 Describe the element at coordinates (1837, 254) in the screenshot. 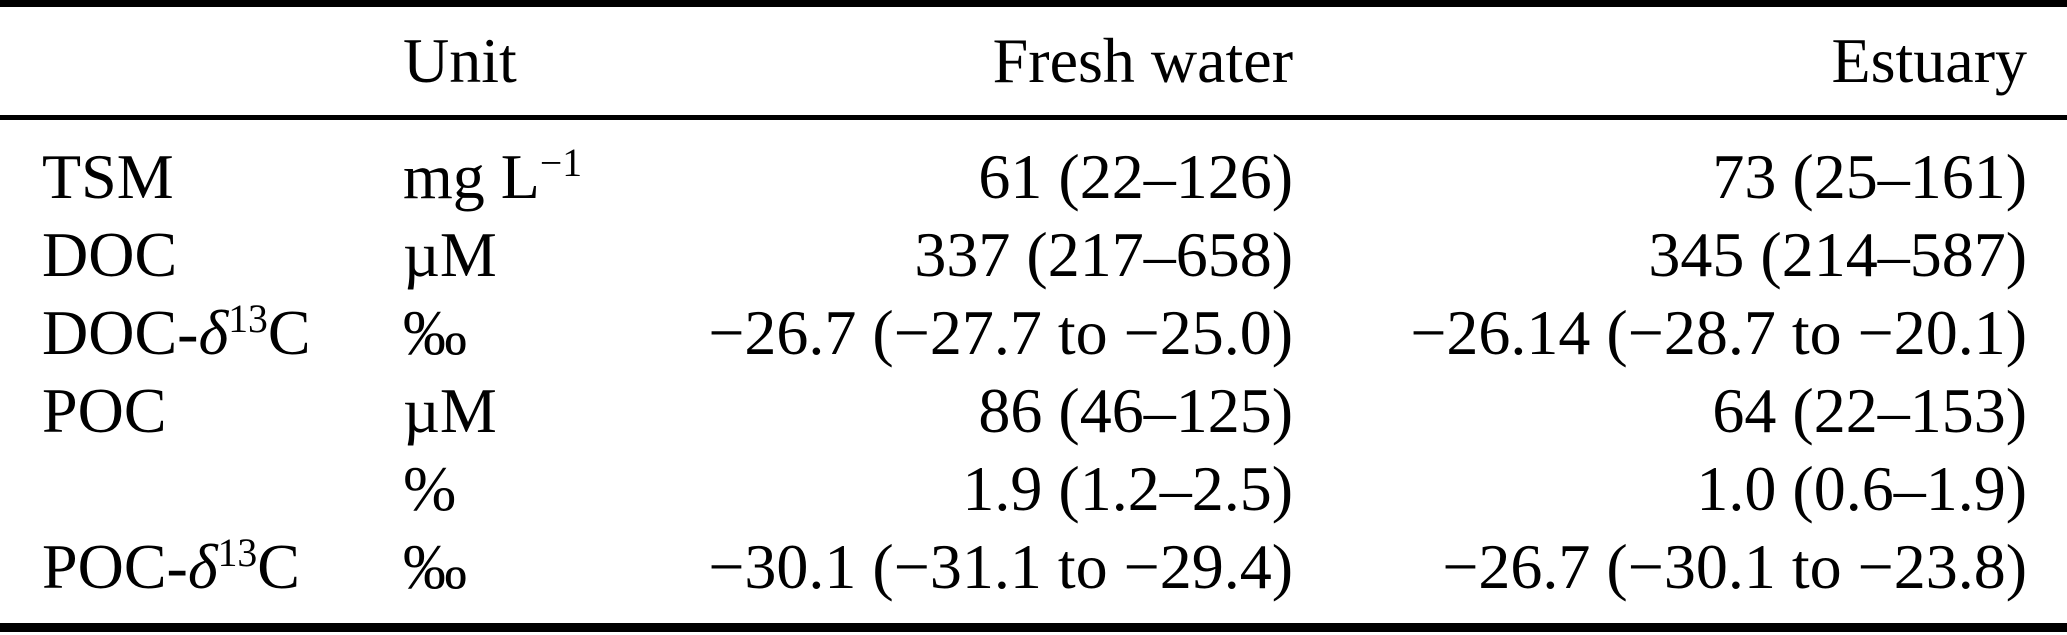

I see `estuary-value-cell: 345 (214–587)` at that location.